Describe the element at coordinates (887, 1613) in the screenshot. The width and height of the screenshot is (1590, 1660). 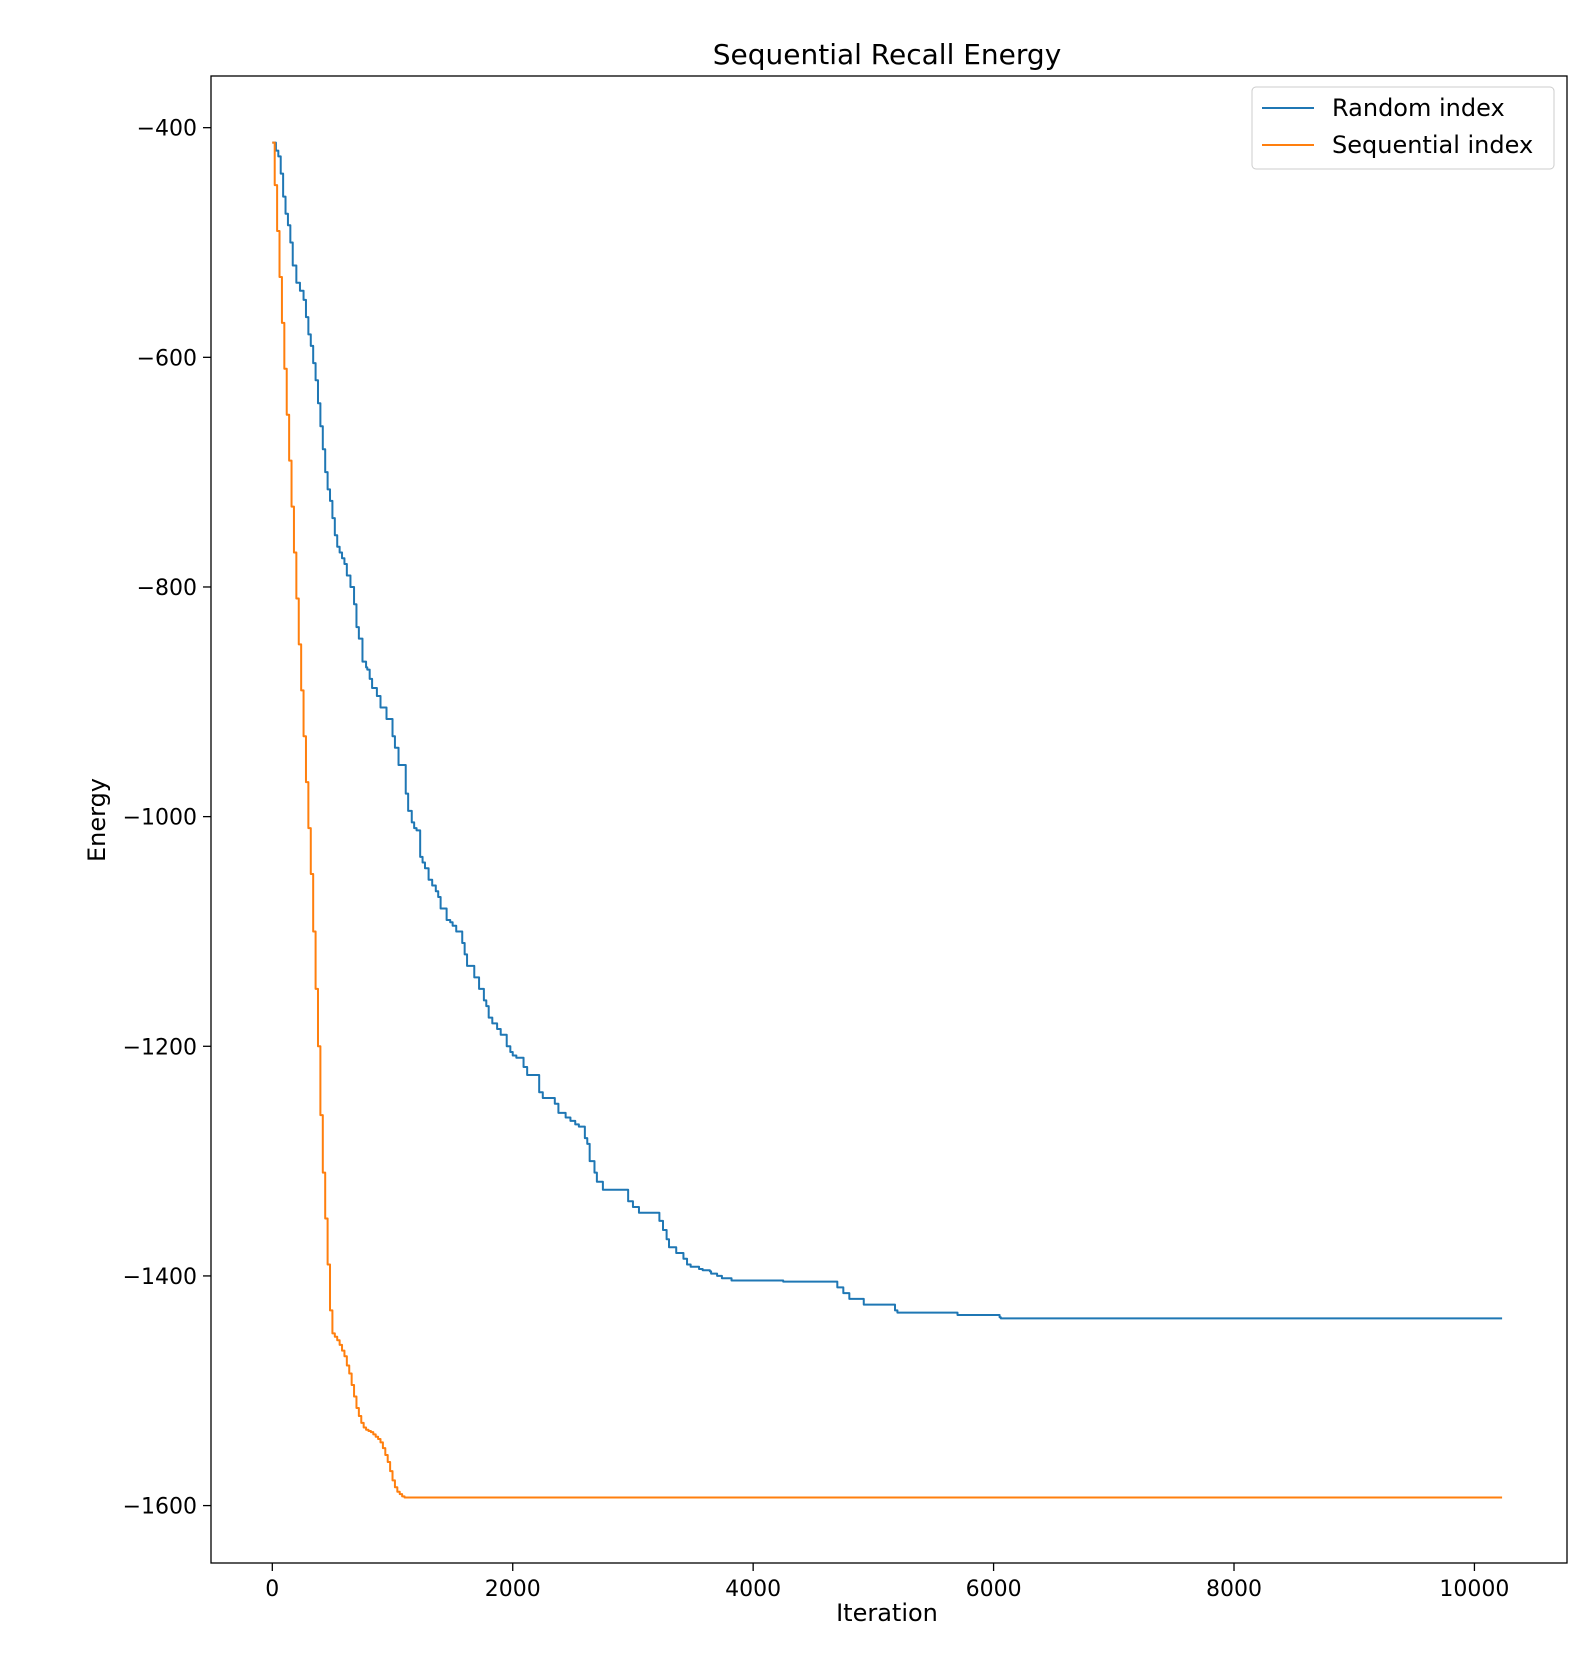
I see `x-axis-label: Iteration` at that location.